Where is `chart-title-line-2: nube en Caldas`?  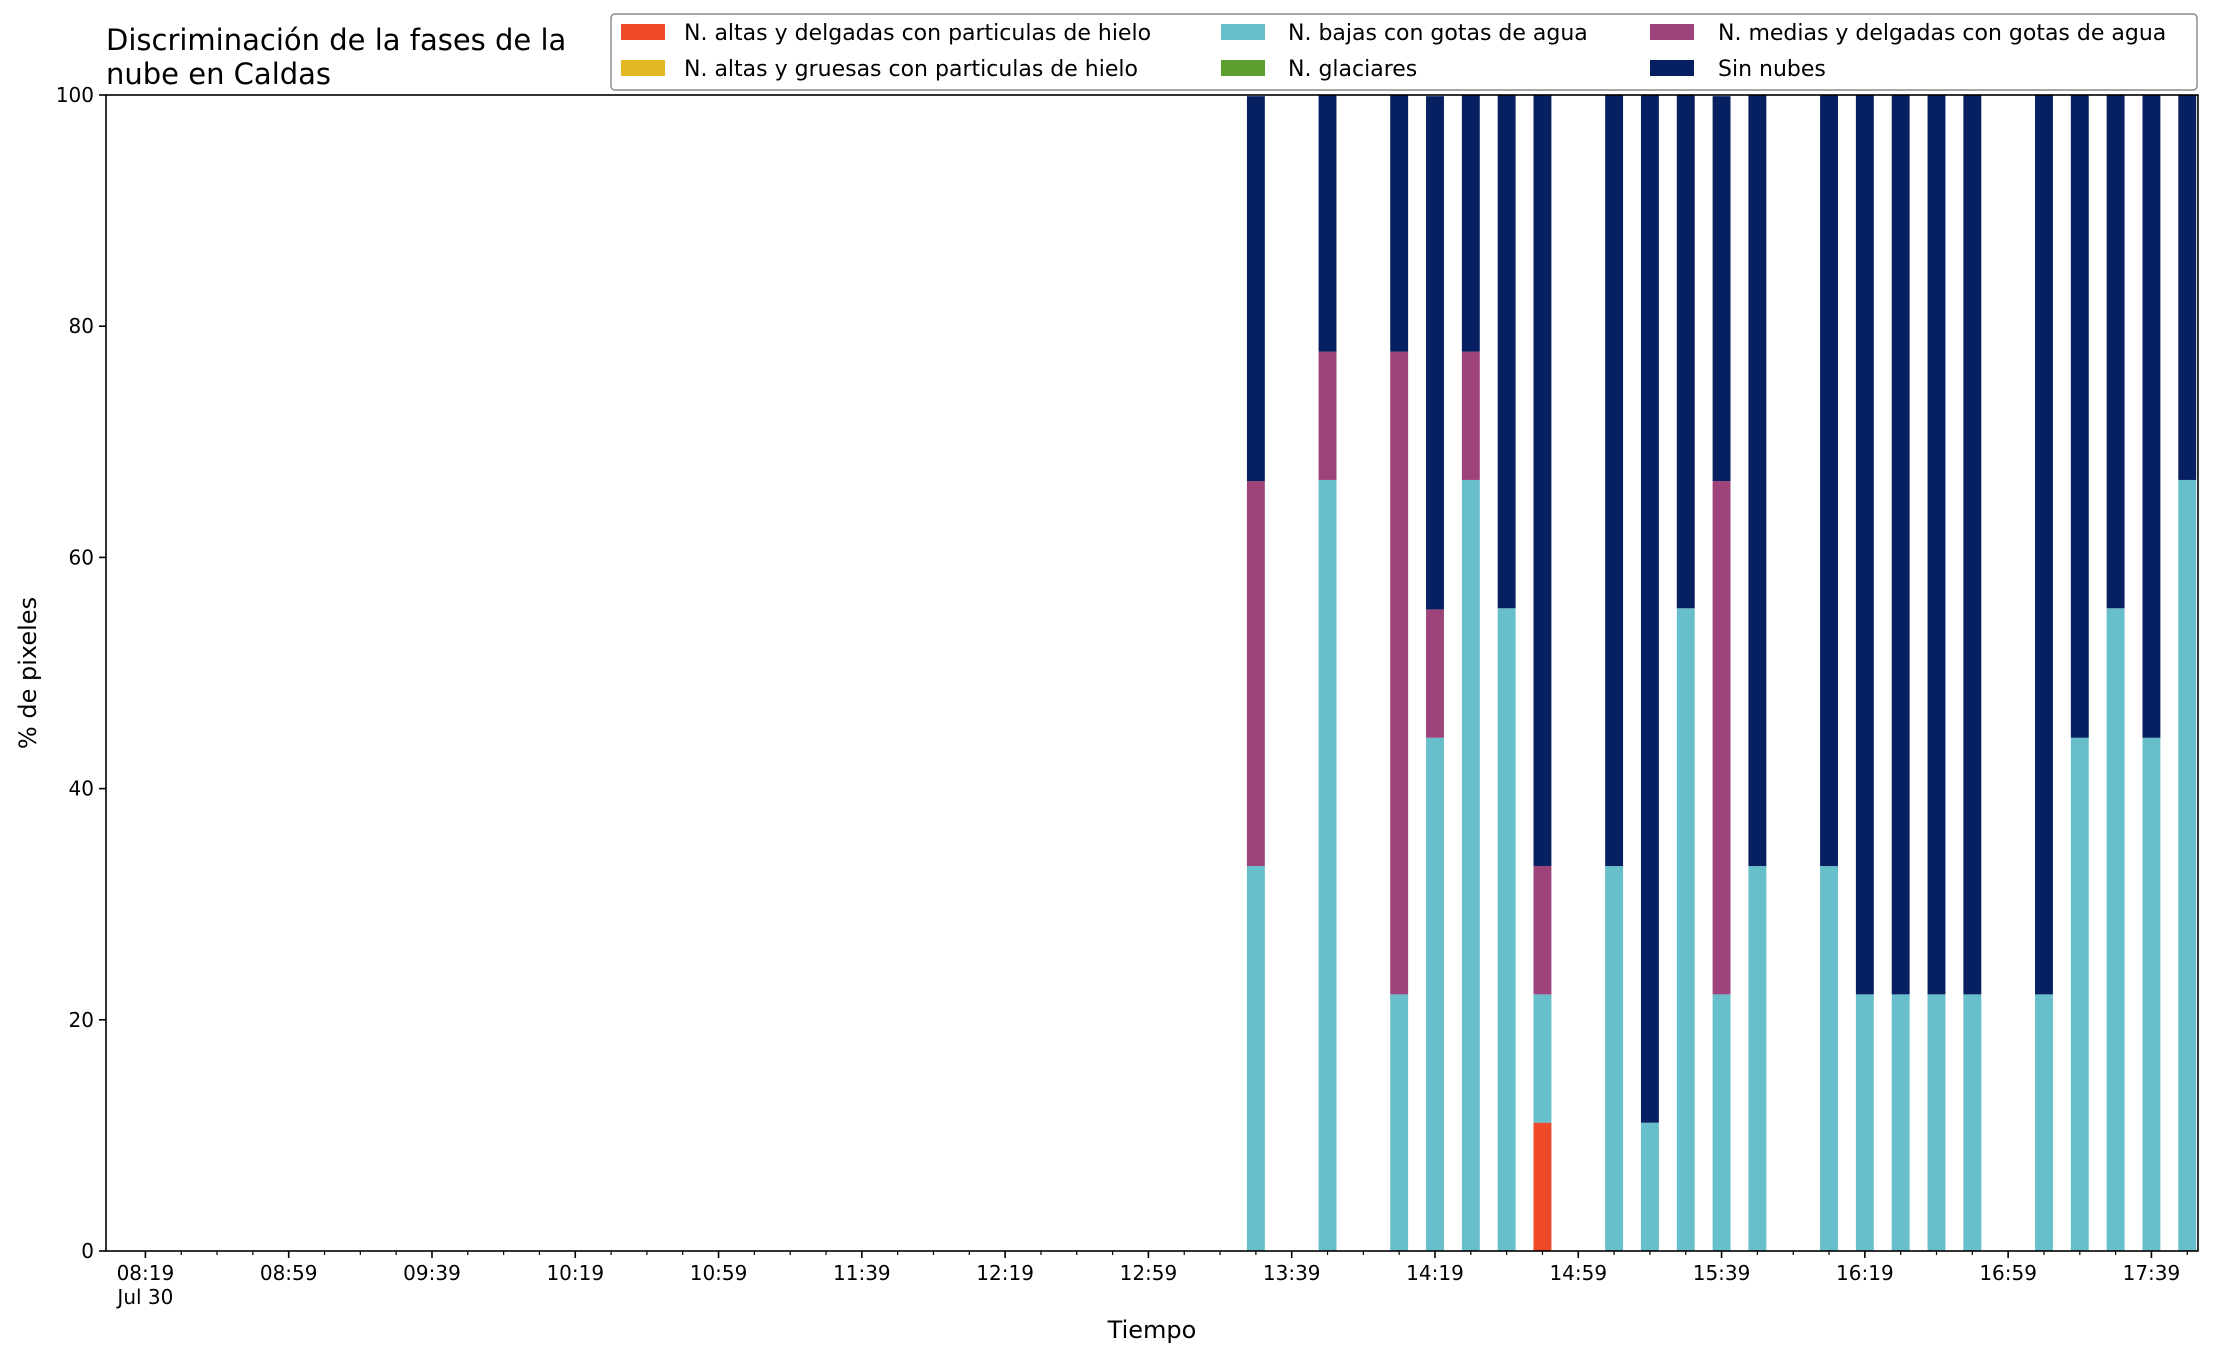 chart-title-line-2: nube en Caldas is located at coordinates (218, 74).